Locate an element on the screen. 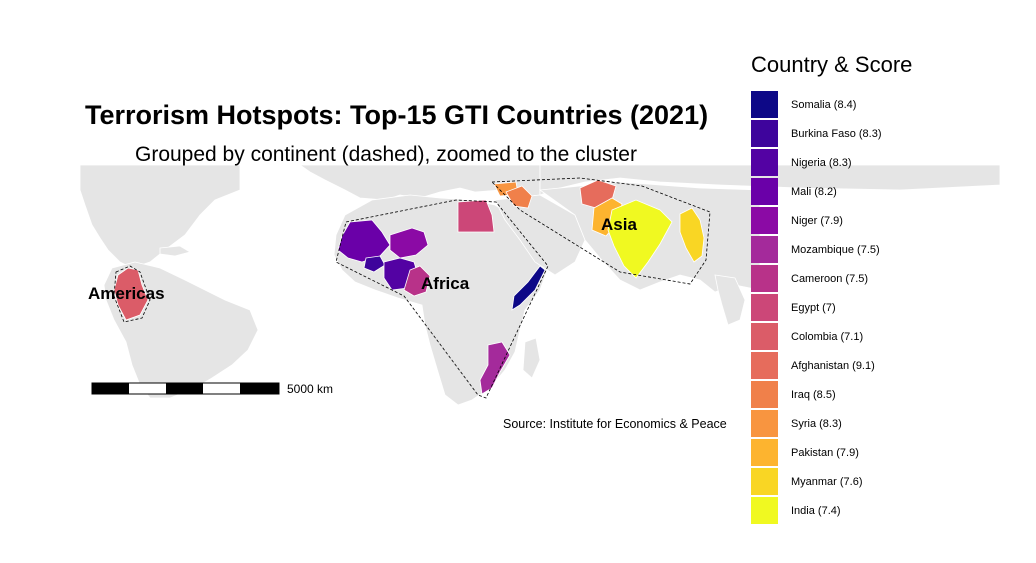  legend-item: Mozambique (7.5) is located at coordinates (831, 249).